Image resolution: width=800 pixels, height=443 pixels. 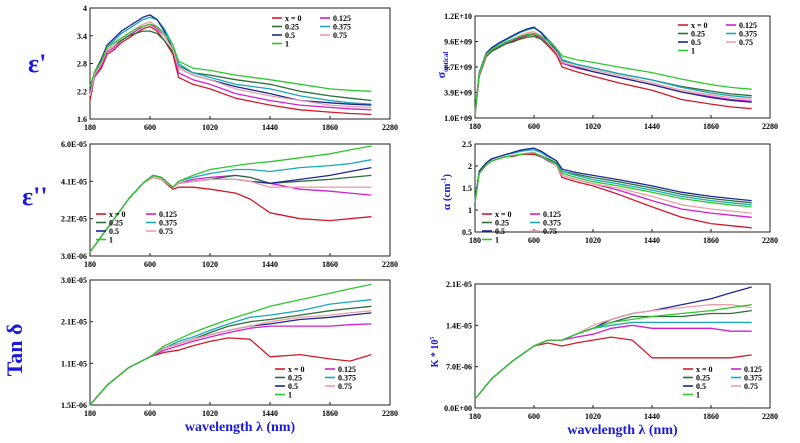 I want to click on y-tick-label: 2.5, so click(x=467, y=144).